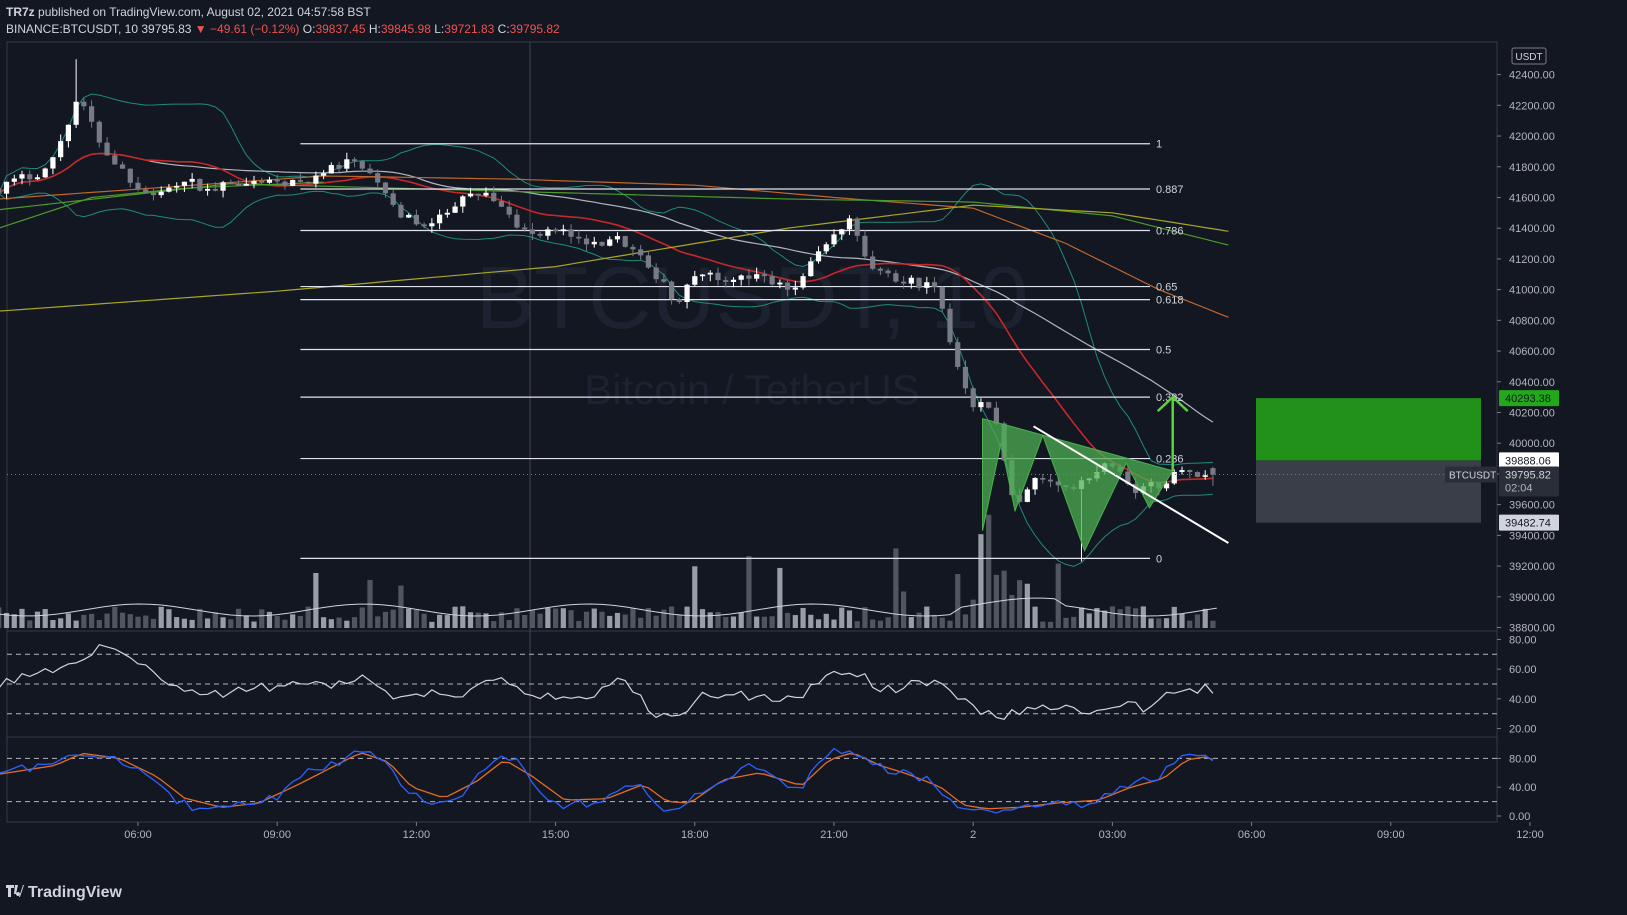 The width and height of the screenshot is (1627, 915). What do you see at coordinates (1529, 56) in the screenshot?
I see `currency-badge` at bounding box center [1529, 56].